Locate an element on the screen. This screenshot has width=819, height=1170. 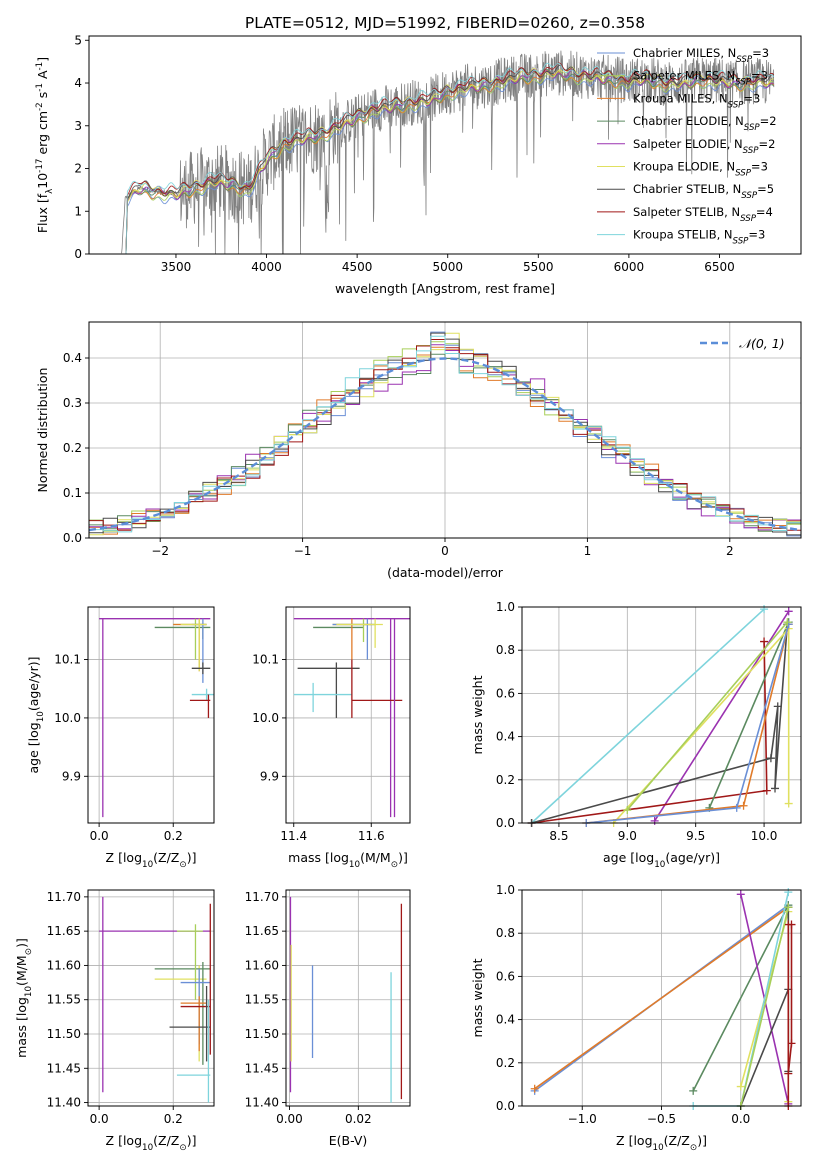
legend-text: Chabrier STELIB, N is located at coordinates (687, 189).